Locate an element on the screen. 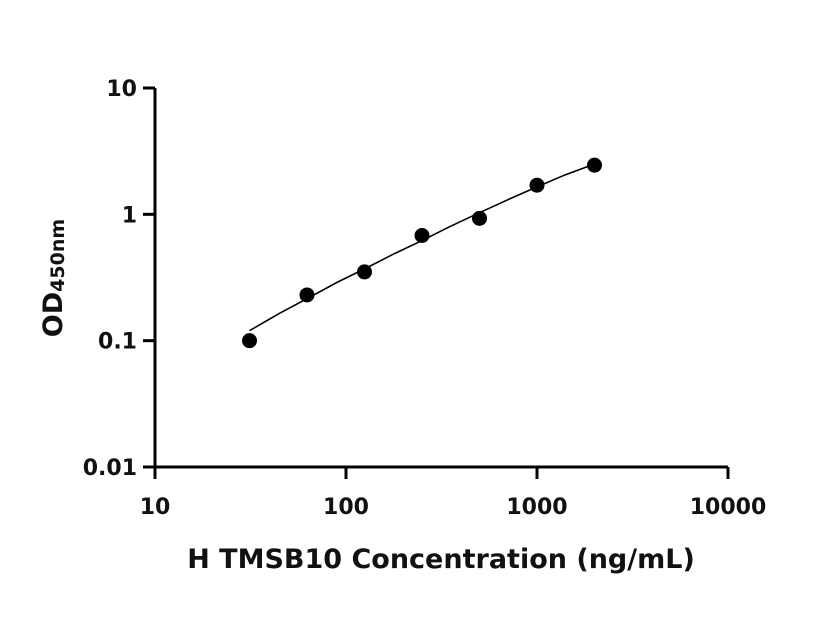 The height and width of the screenshot is (640, 816). y-tick-label: 1 is located at coordinates (129, 215).